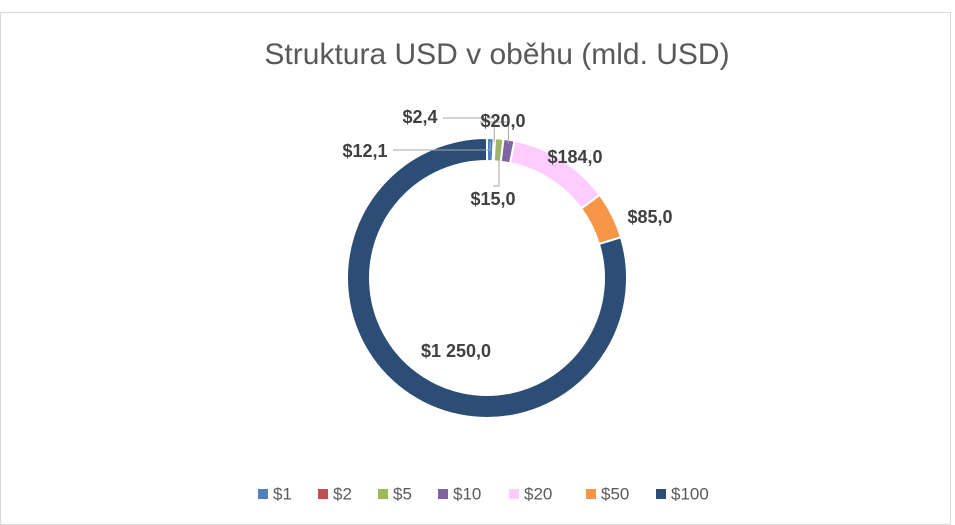 This screenshot has height=525, width=955. I want to click on data-label: $2,4, so click(419, 117).